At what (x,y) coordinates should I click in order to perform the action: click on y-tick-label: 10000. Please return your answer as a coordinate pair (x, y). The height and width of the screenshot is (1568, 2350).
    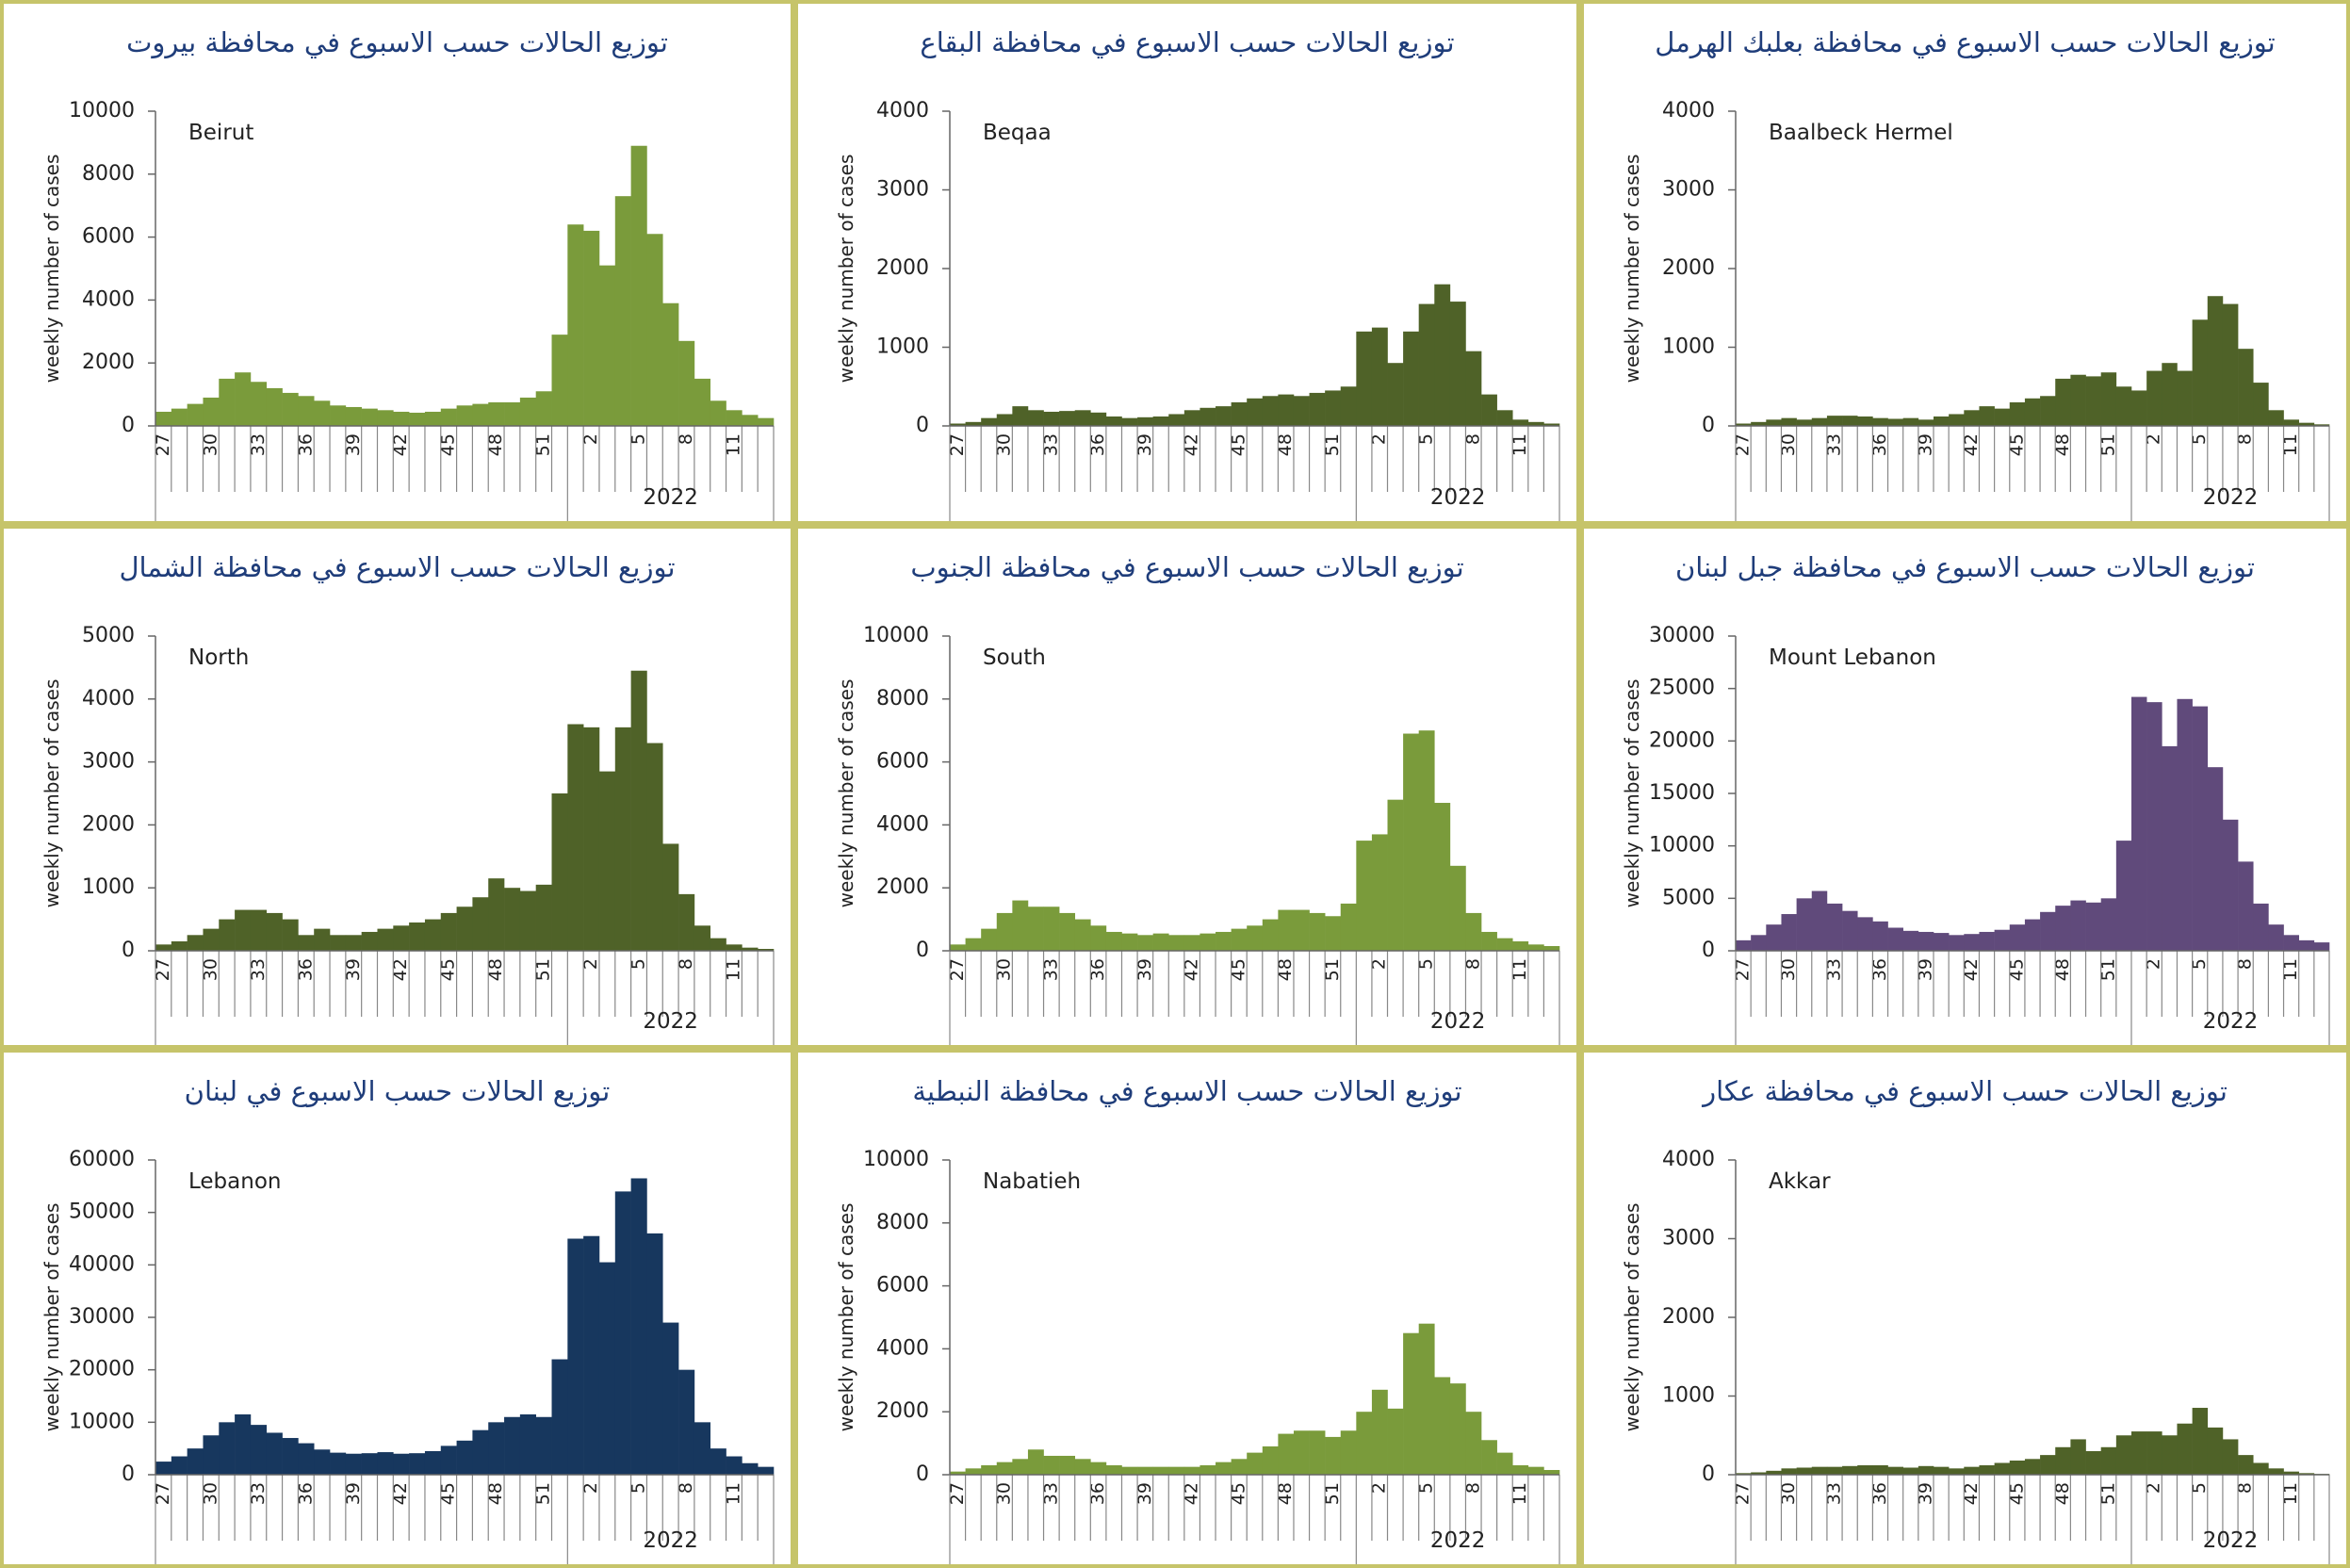
    Looking at the image, I should click on (102, 111).